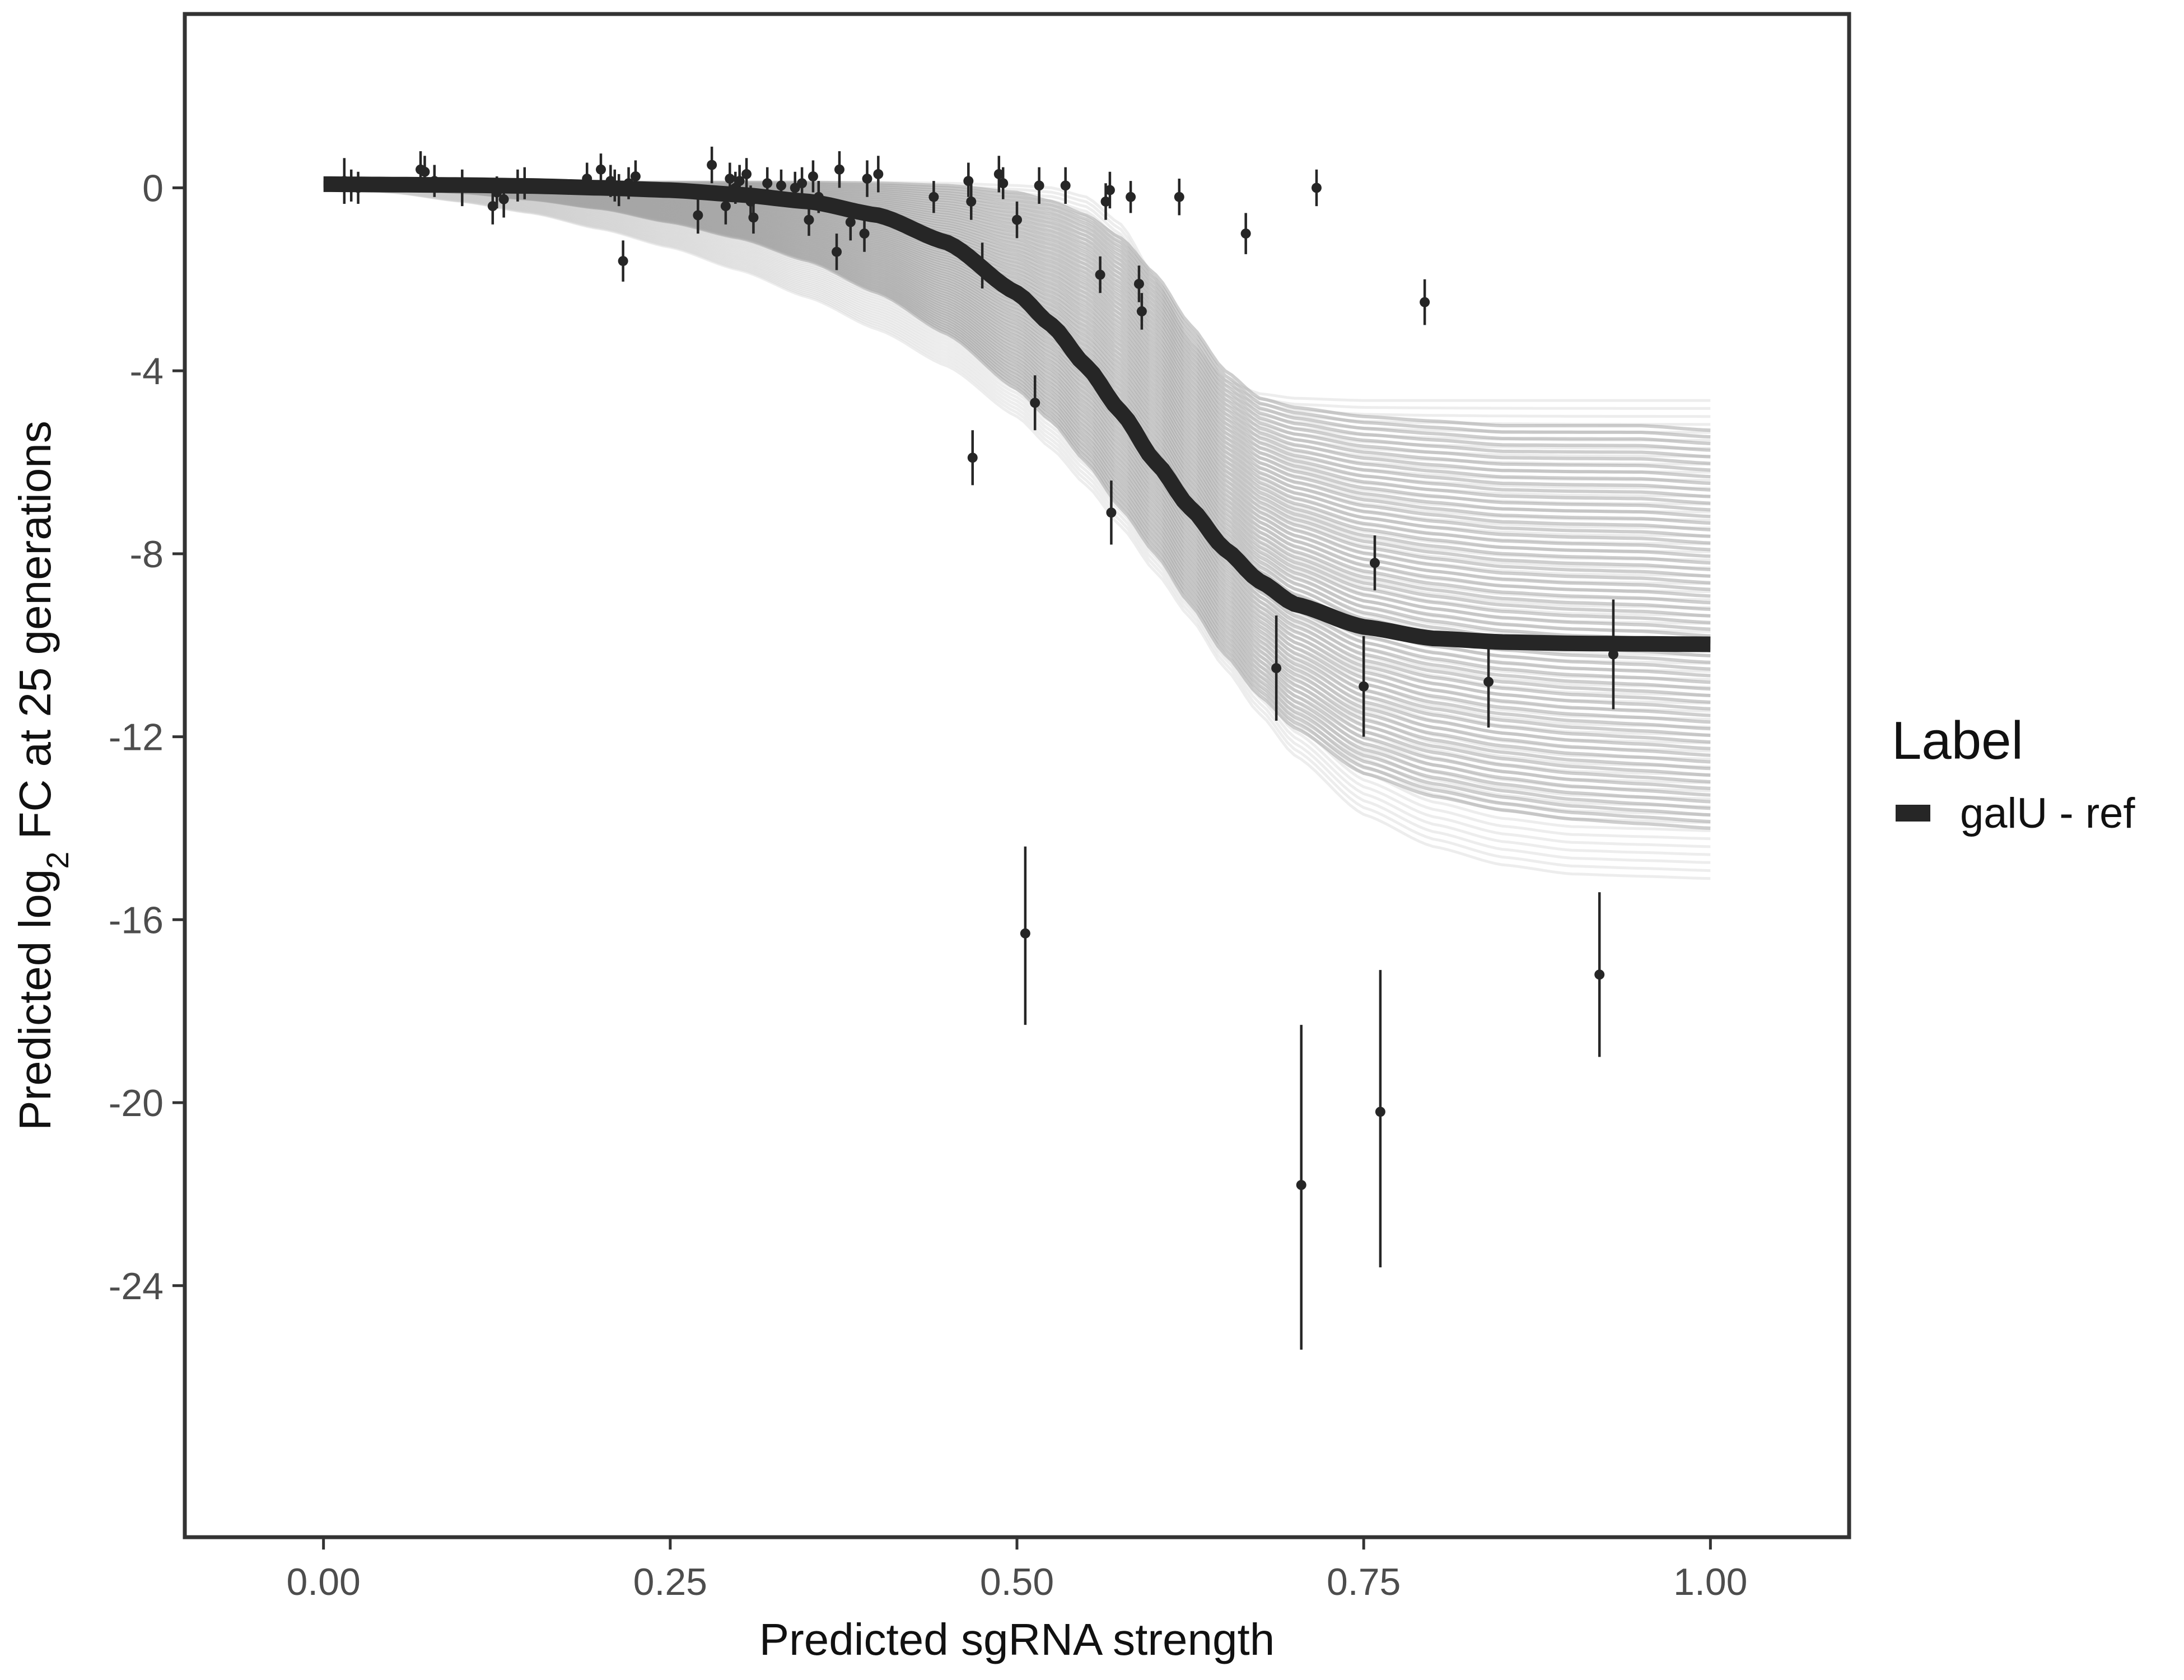 Image resolution: width=2184 pixels, height=1680 pixels. I want to click on legend-title: Label, so click(1958, 741).